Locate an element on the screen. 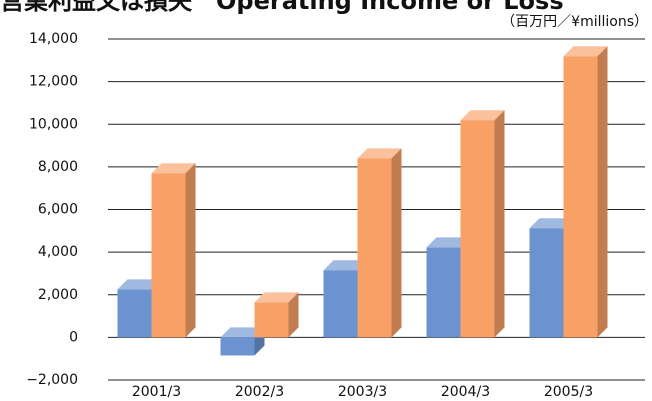  x-tick-label: 2003/3 is located at coordinates (362, 392).